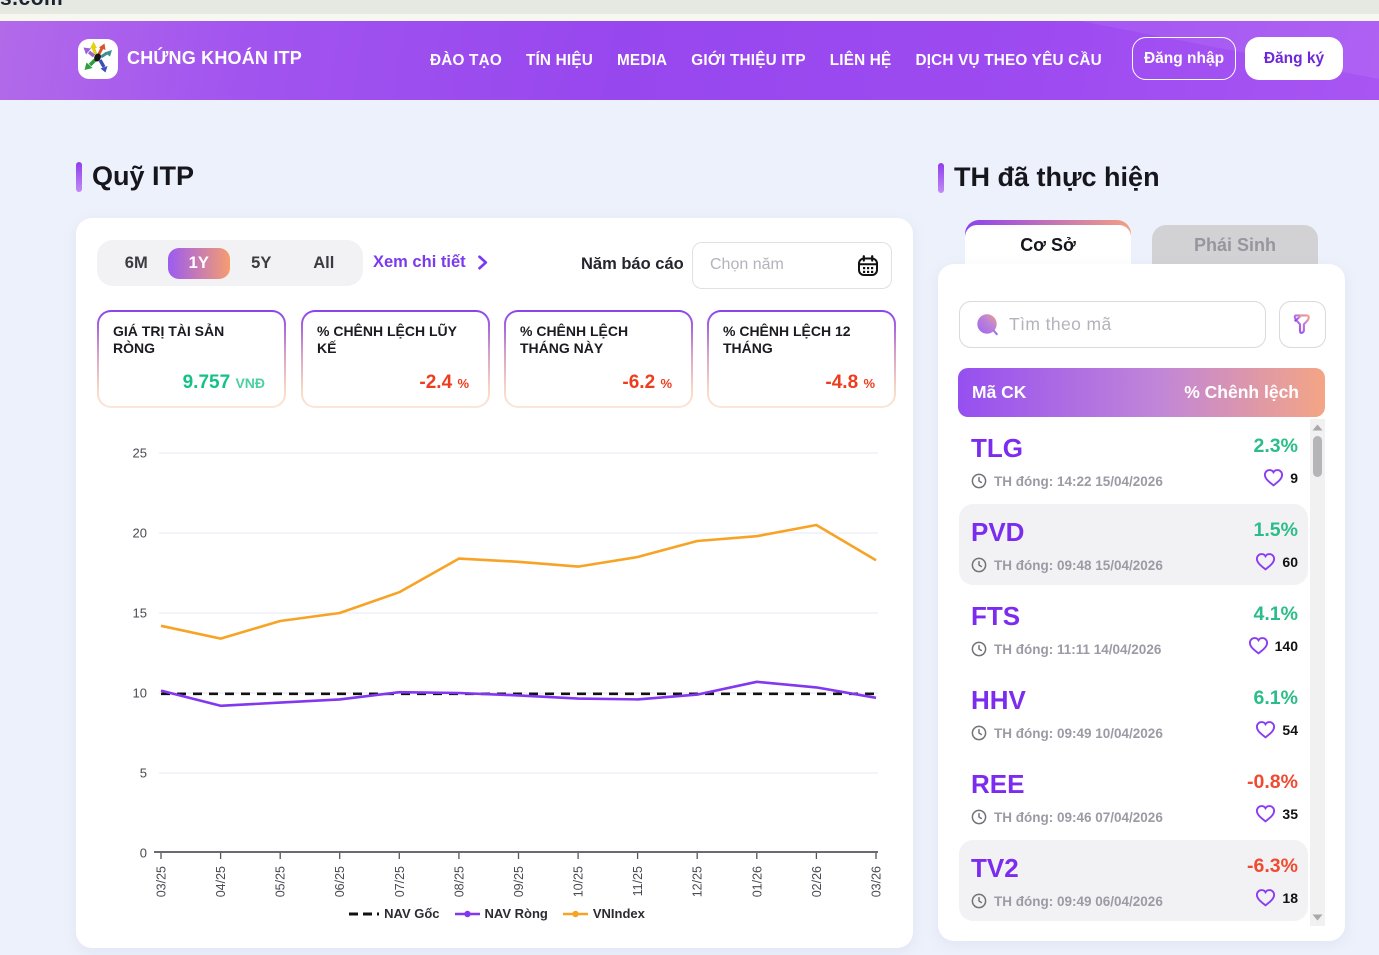 This screenshot has width=1379, height=955. What do you see at coordinates (143, 853) in the screenshot?
I see `svg-text: 0` at bounding box center [143, 853].